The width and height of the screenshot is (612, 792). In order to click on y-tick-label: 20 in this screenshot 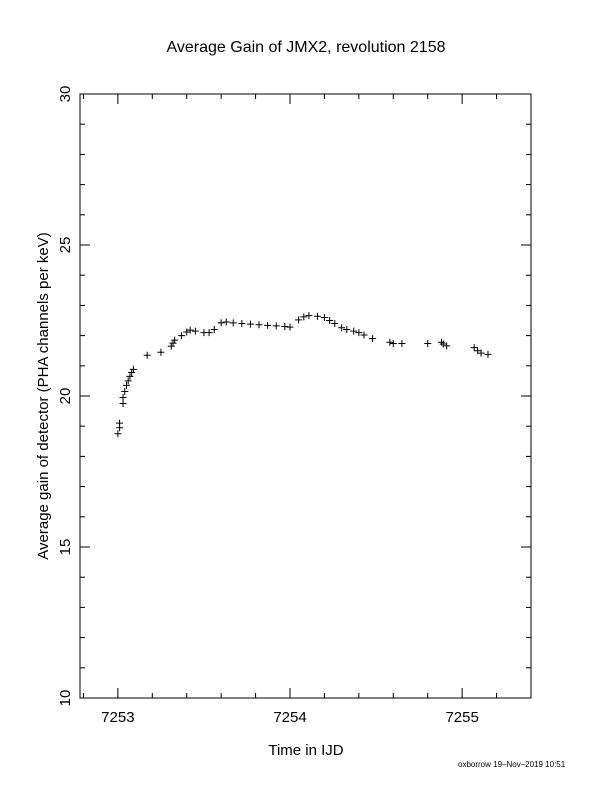, I will do `click(65, 396)`.